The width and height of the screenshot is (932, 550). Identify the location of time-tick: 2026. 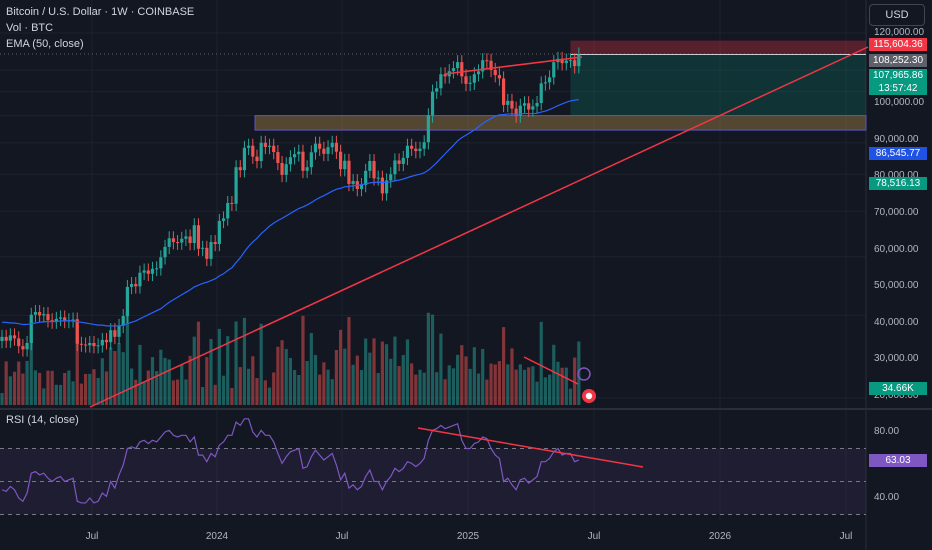
(720, 536).